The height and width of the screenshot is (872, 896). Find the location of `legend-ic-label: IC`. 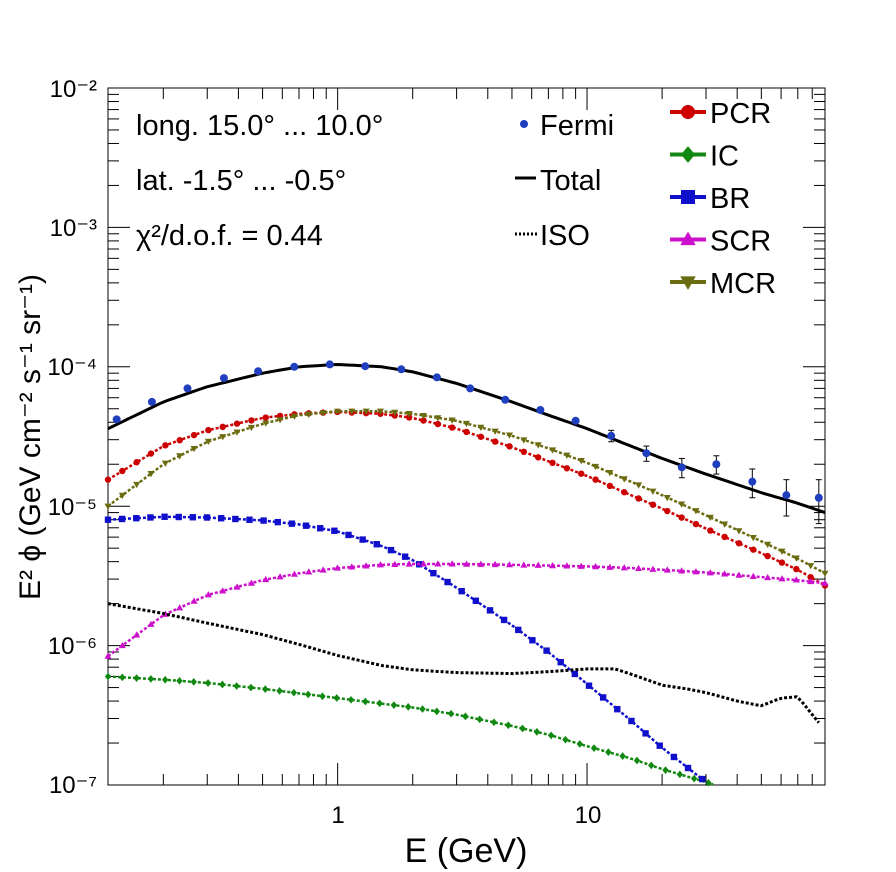

legend-ic-label: IC is located at coordinates (724, 157).